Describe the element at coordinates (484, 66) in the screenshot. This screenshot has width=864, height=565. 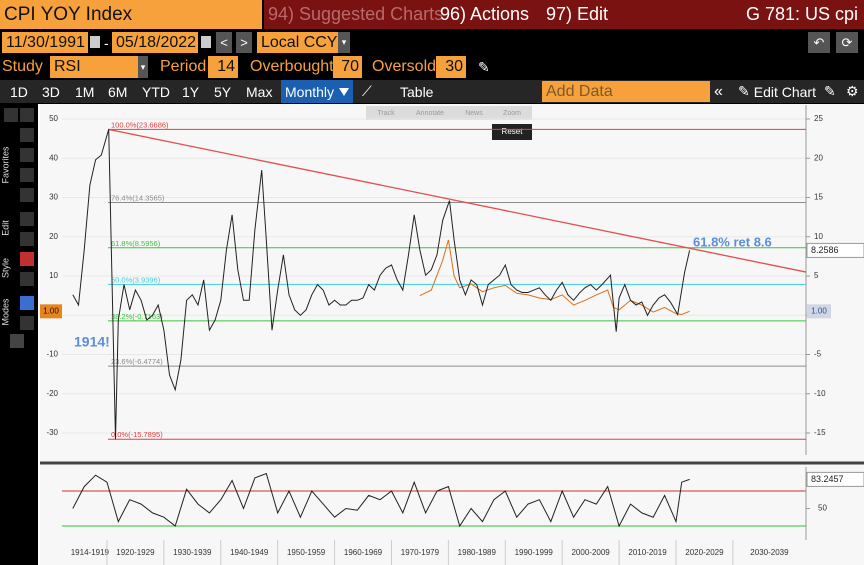
I see `pencil-icon: ✎` at that location.